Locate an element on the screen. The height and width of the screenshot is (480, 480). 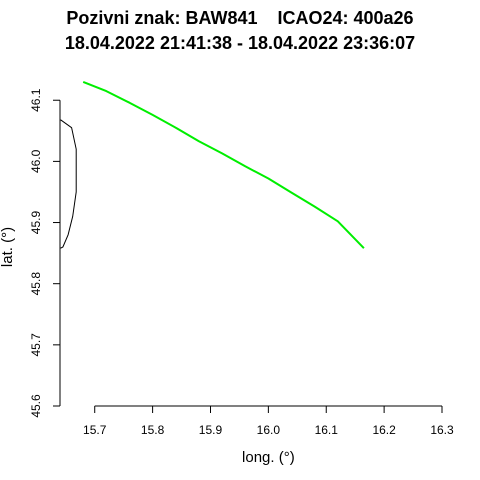
x-ticks: 15.7 15.8 15.9 16.0 16.1 16.2 16.3 is located at coordinates (268, 421).